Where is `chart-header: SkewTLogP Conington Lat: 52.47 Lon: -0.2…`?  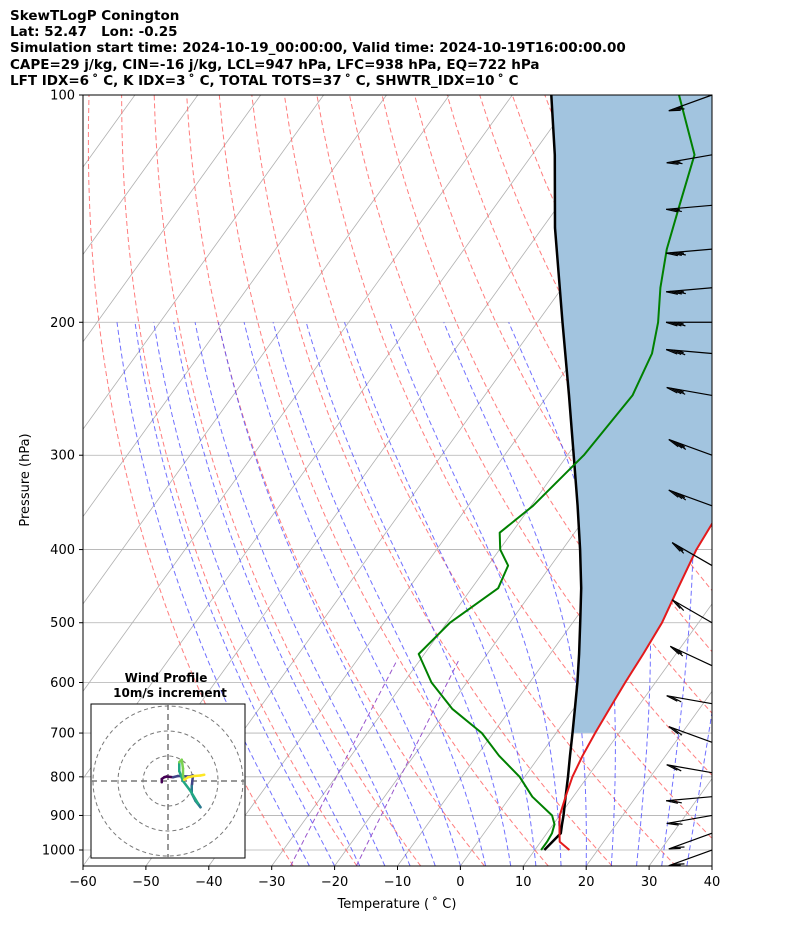 chart-header: SkewTLogP Conington Lat: 52.47 Lon: -0.2… is located at coordinates (318, 48).